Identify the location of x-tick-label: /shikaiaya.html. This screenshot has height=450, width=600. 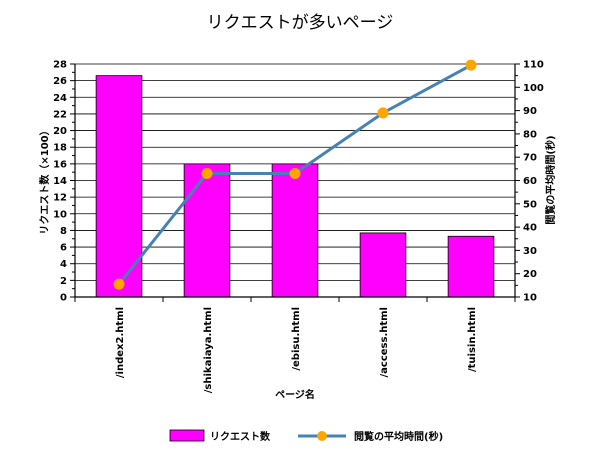
(208, 350).